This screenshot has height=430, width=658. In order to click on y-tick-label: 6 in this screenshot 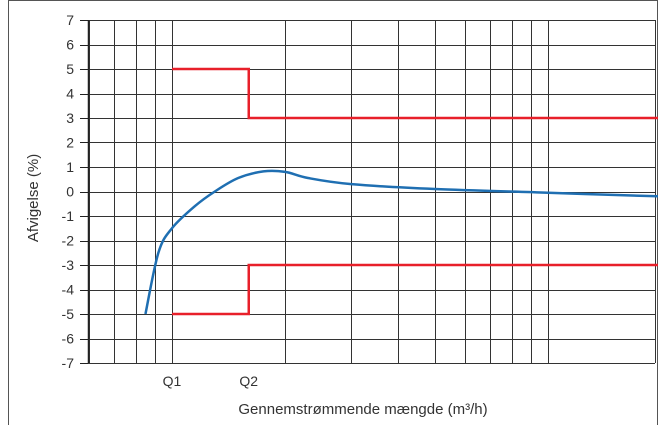, I will do `click(70, 45)`.